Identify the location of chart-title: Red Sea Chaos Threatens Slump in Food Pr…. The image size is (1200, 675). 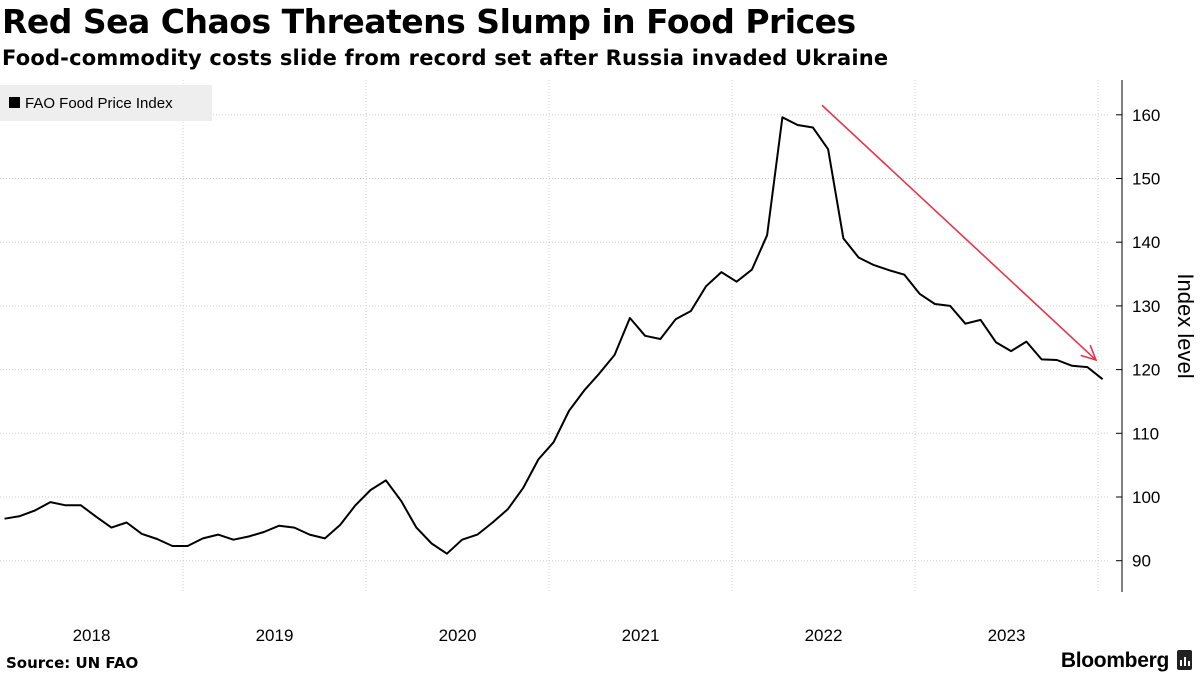
(429, 21).